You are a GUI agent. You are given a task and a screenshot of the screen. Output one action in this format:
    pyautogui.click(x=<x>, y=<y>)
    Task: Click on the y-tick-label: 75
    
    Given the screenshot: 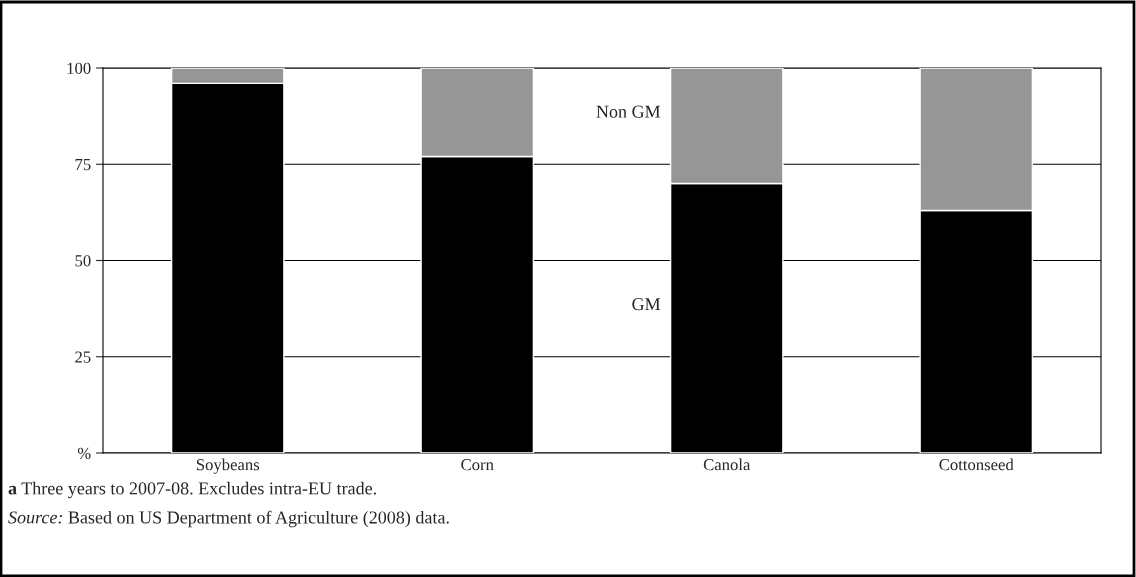 What is the action you would take?
    pyautogui.click(x=83, y=165)
    